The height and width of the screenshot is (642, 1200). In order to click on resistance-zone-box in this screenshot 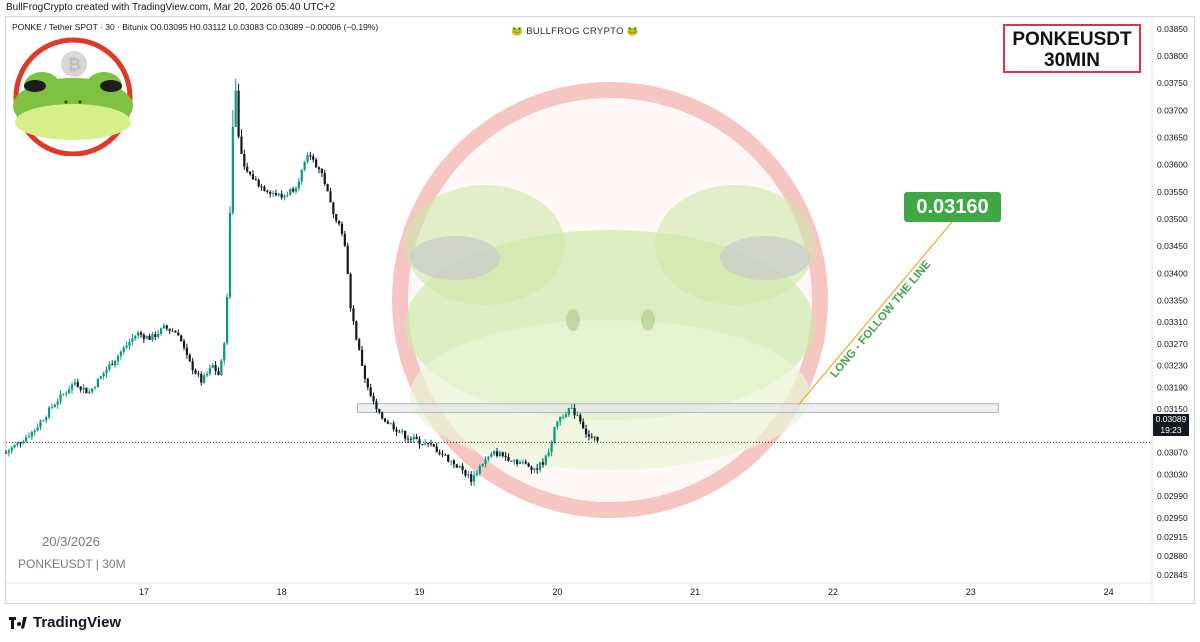, I will do `click(677, 408)`.